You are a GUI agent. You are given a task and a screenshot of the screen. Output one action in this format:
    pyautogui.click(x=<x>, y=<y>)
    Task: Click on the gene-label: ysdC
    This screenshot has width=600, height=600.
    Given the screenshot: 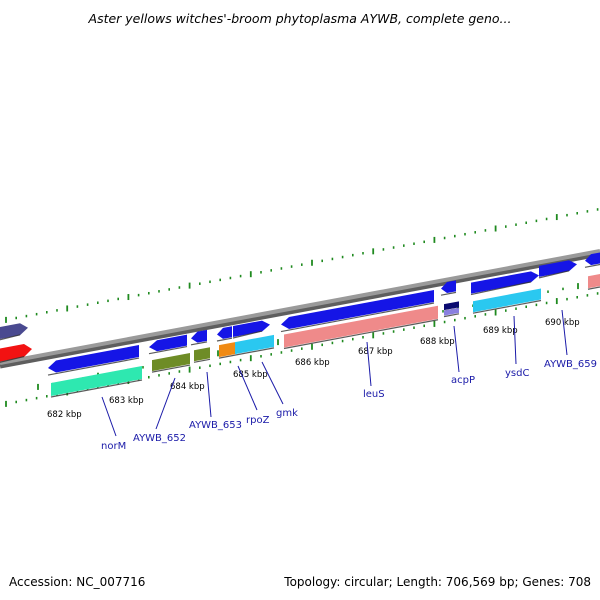 What is the action you would take?
    pyautogui.click(x=517, y=373)
    